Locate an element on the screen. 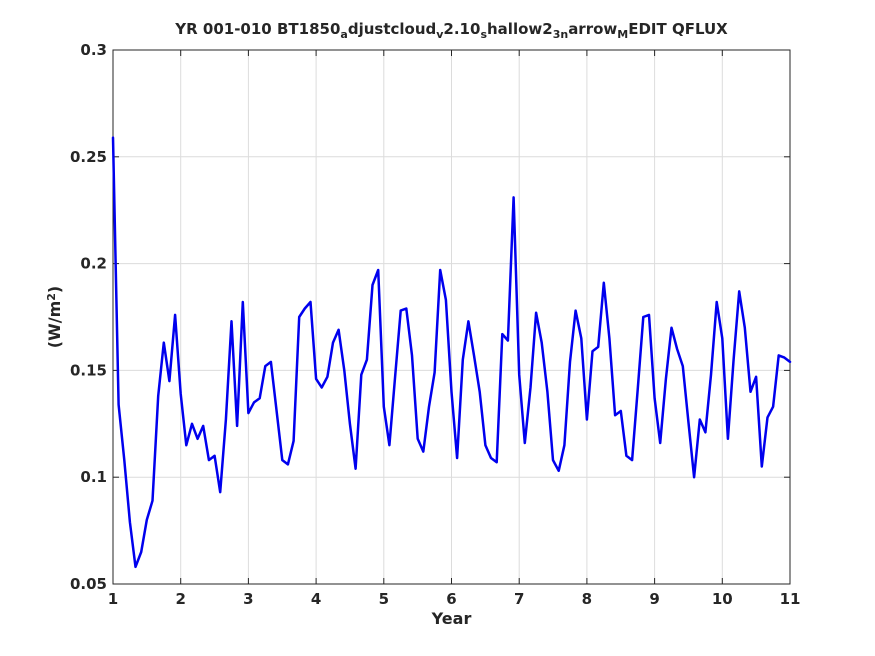 This screenshot has width=875, height=656. title-fragment: EDIT QFLUX is located at coordinates (678, 29).